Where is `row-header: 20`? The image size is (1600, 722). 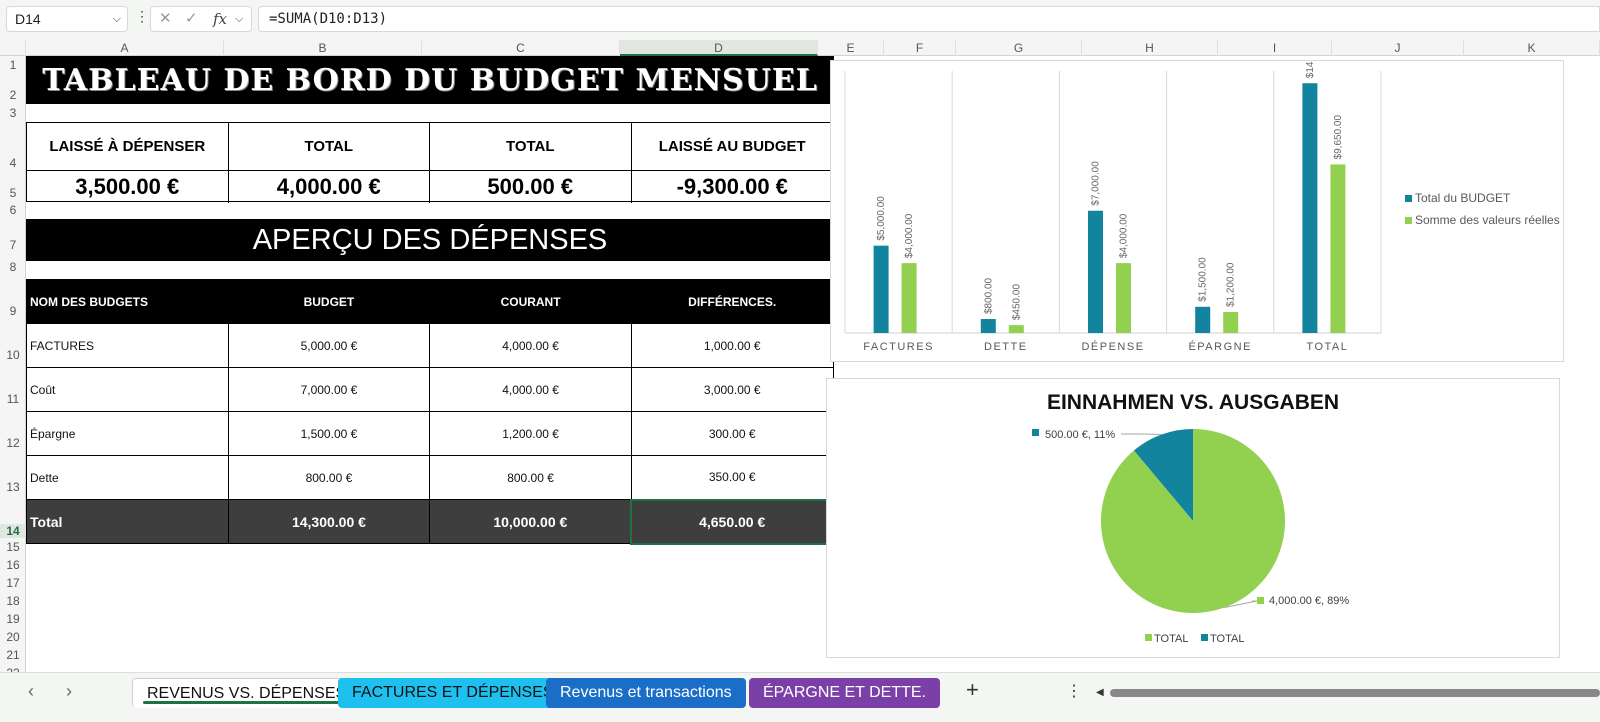
row-header: 20 is located at coordinates (13, 637).